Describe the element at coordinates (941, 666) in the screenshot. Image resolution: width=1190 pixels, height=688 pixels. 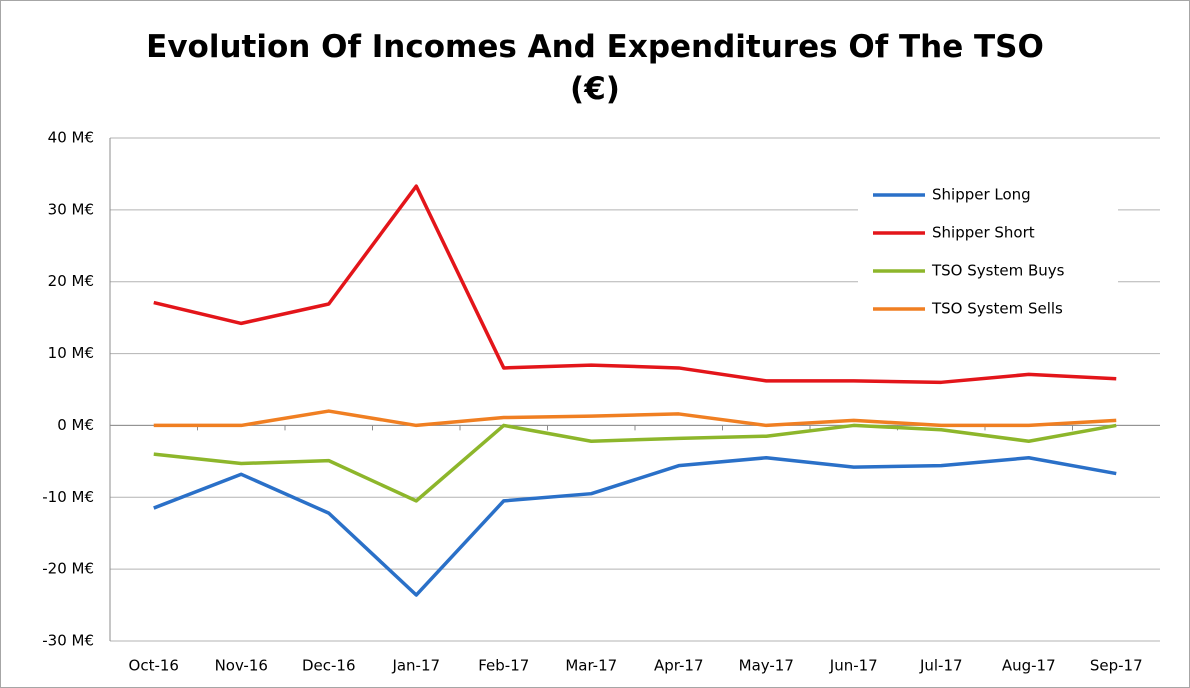
I see `x-tick-label: Jul-17` at that location.